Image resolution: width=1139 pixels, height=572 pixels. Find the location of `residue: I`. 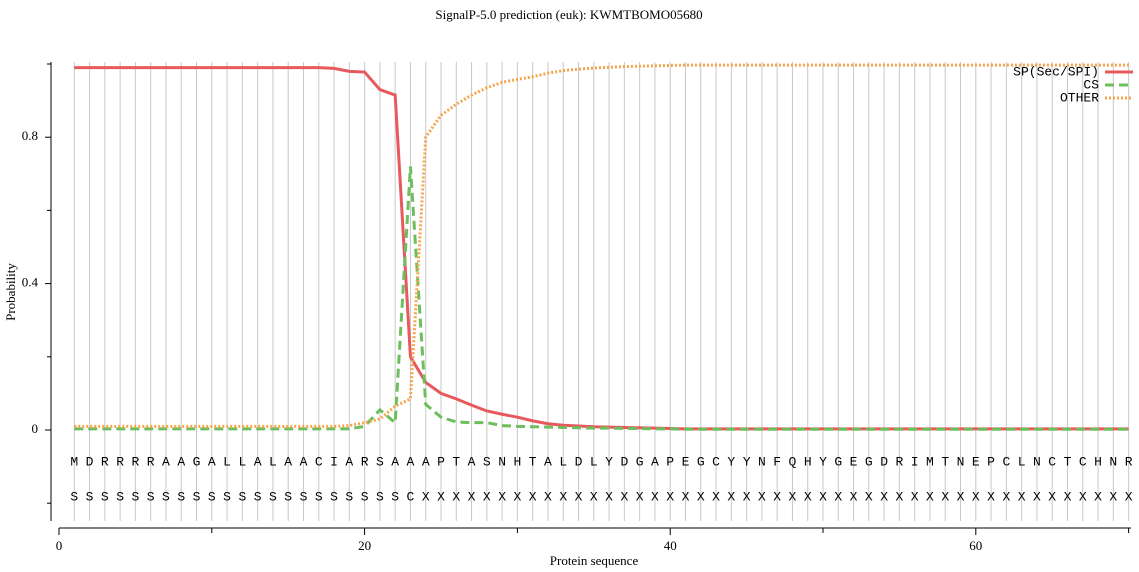

residue: I is located at coordinates (915, 461).